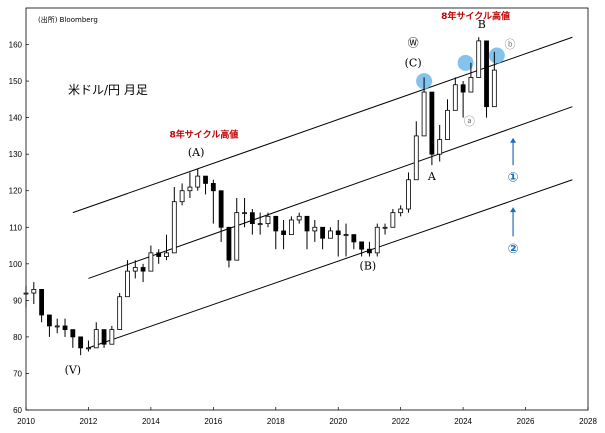 Image resolution: width=605 pixels, height=433 pixels. Describe the element at coordinates (16, 191) in the screenshot. I see `y-tick-label: 120` at that location.